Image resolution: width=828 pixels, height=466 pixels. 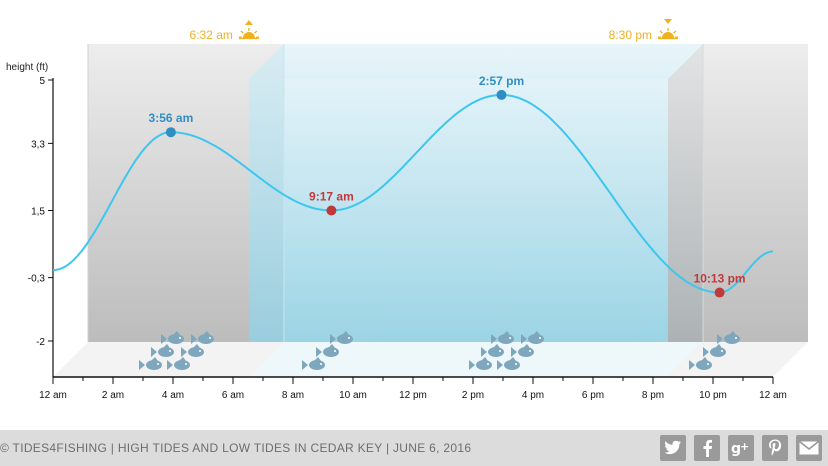 What do you see at coordinates (27, 67) in the screenshot?
I see `y-axis-label: height (ft)` at bounding box center [27, 67].